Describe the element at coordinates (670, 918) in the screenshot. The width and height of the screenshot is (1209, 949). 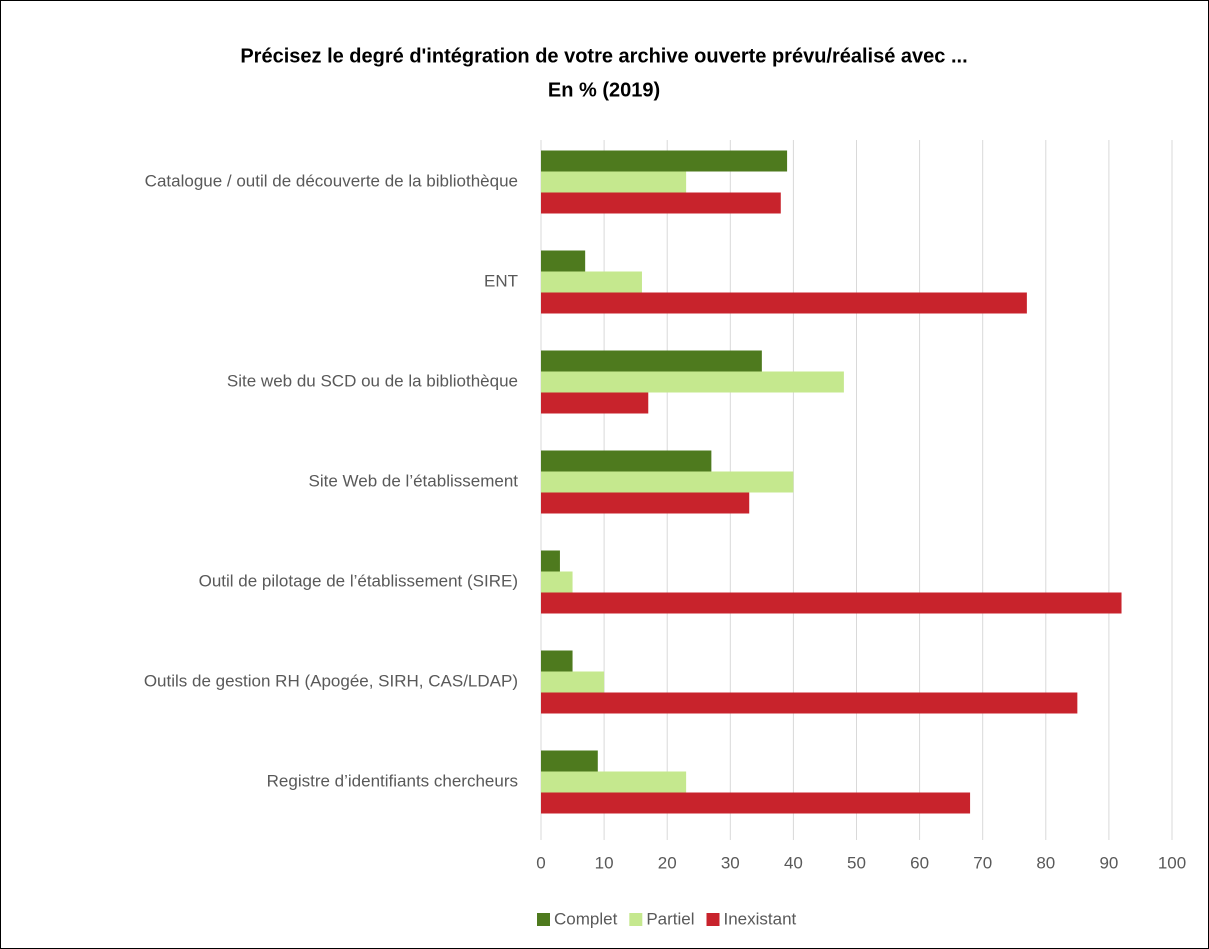
I see `legend-label: Partiel` at that location.